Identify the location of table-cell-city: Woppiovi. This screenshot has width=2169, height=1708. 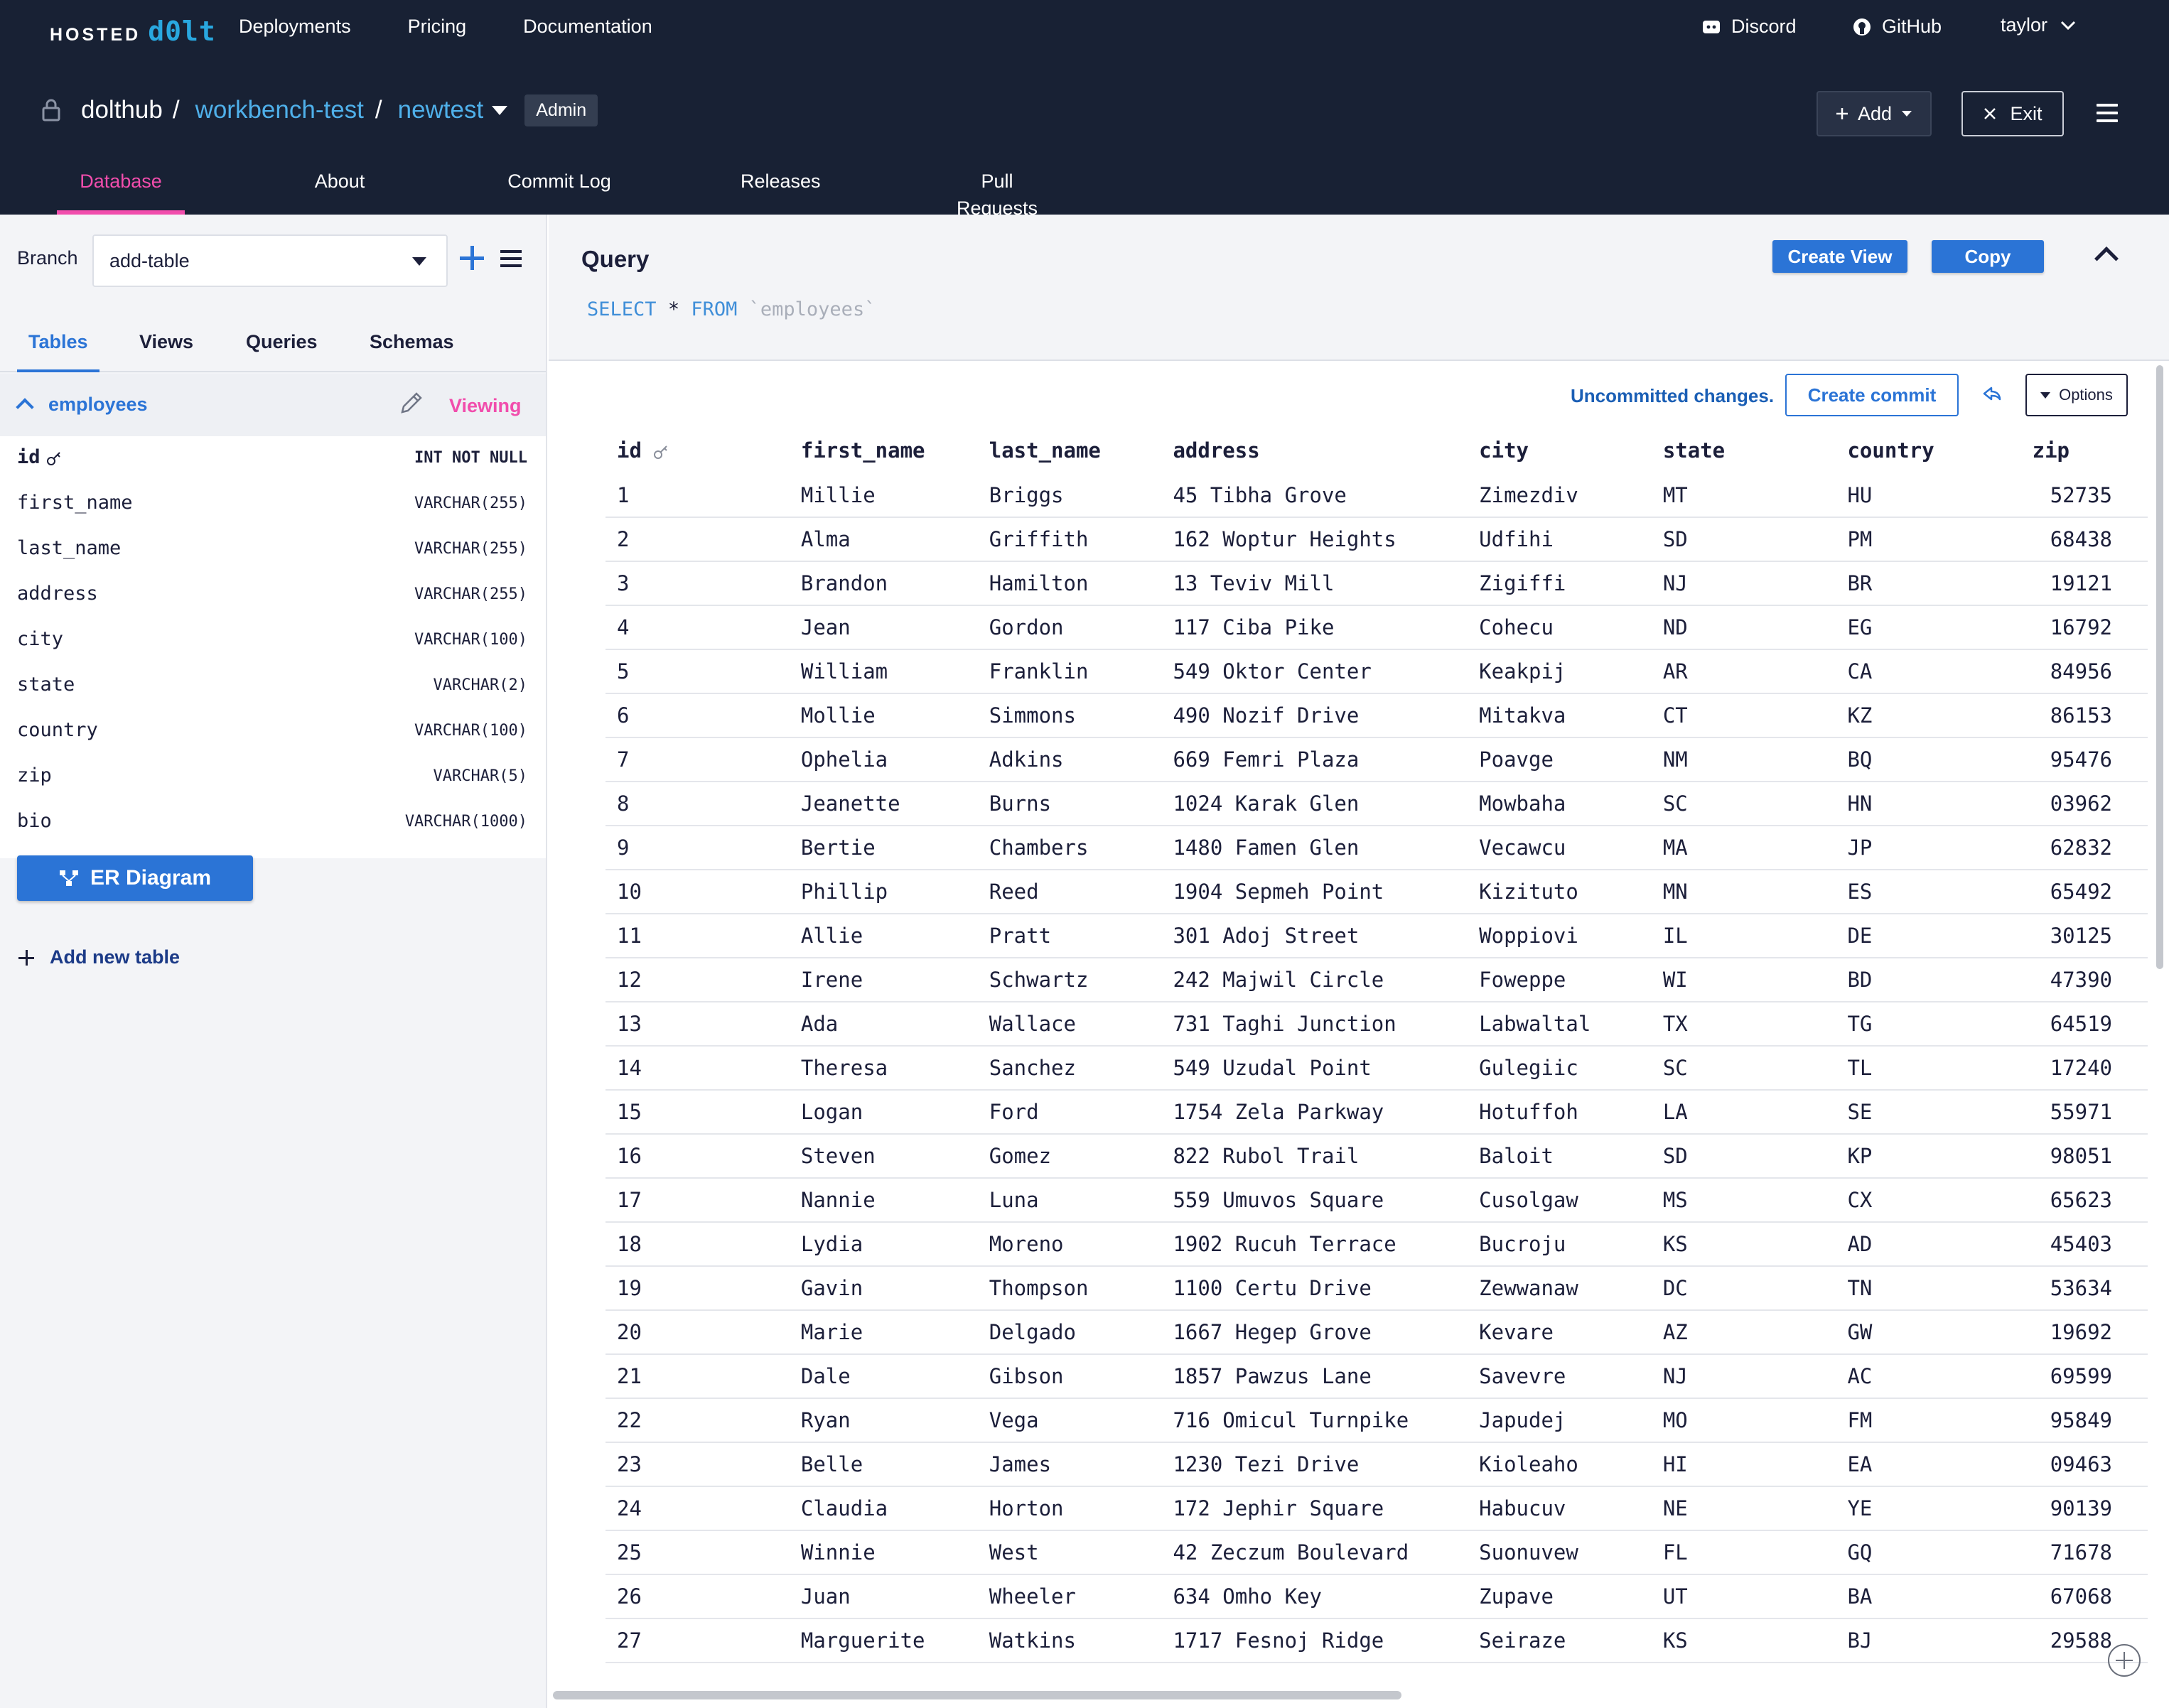
(1560, 936).